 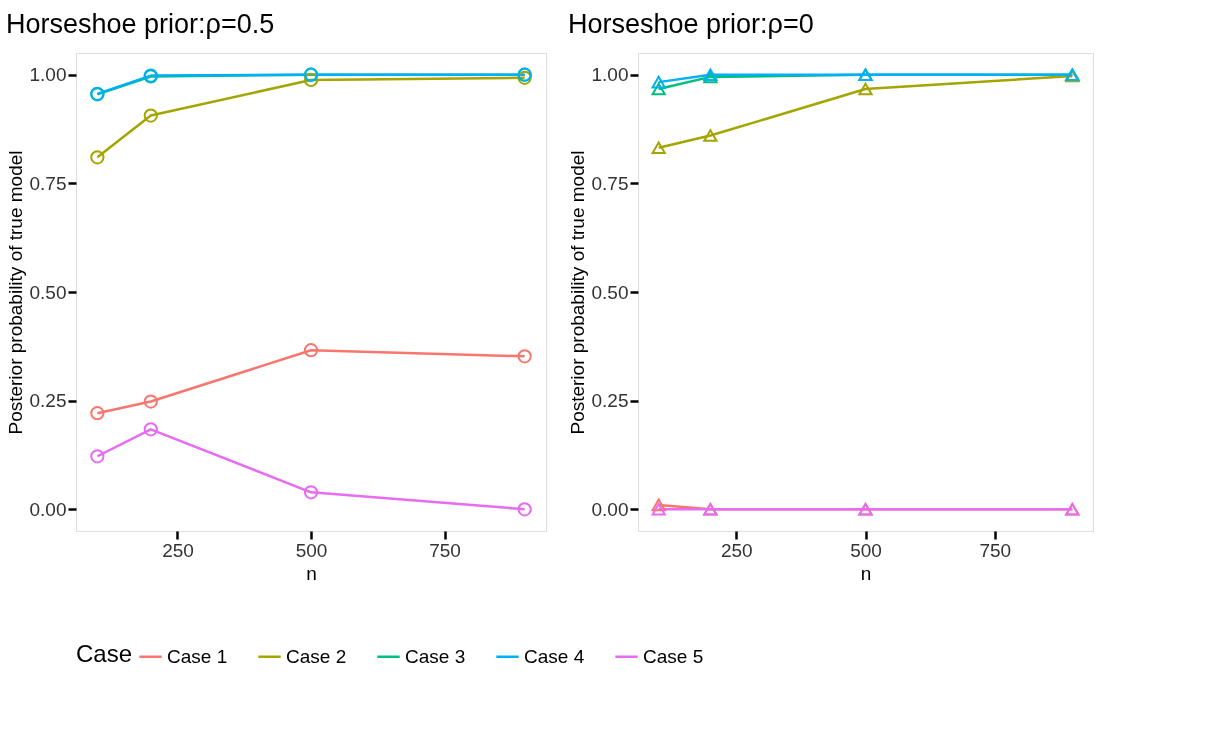 What do you see at coordinates (435, 656) in the screenshot?
I see `legend-label: Case 3` at bounding box center [435, 656].